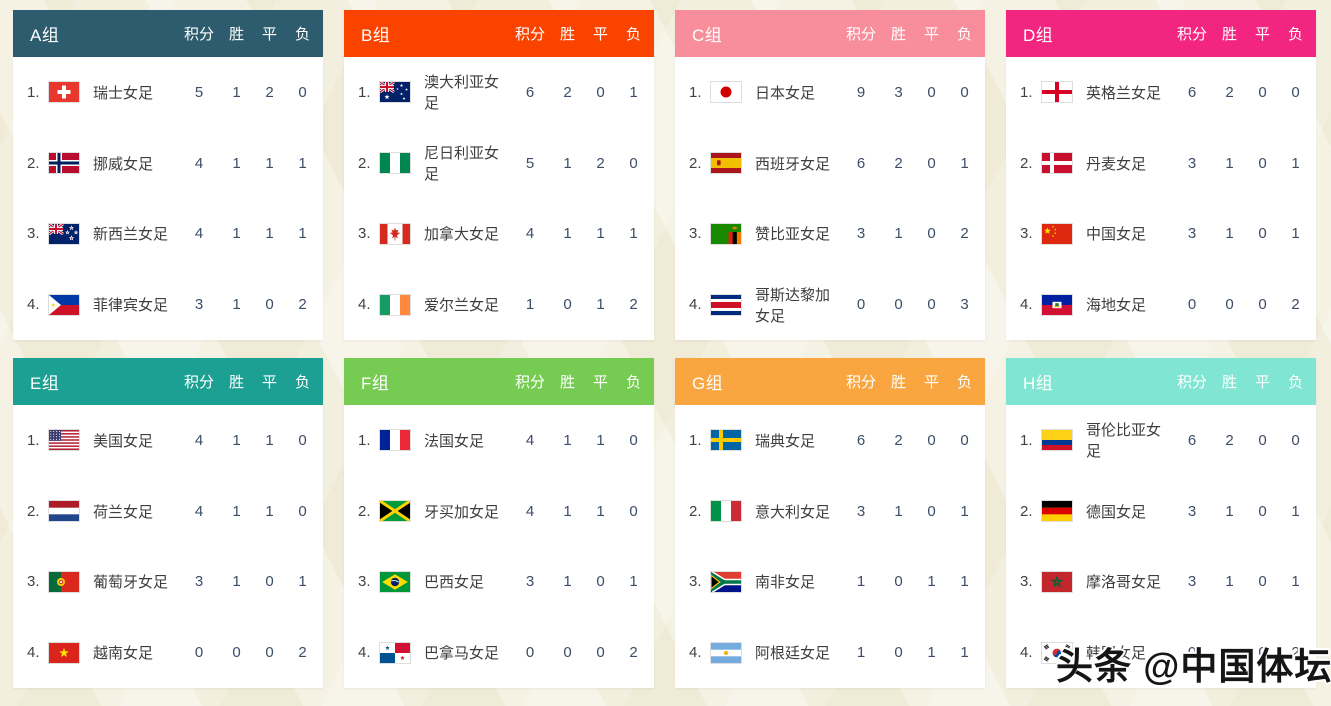 This screenshot has width=1331, height=706. What do you see at coordinates (131, 583) in the screenshot?
I see `team-name: 葡萄牙女足` at bounding box center [131, 583].